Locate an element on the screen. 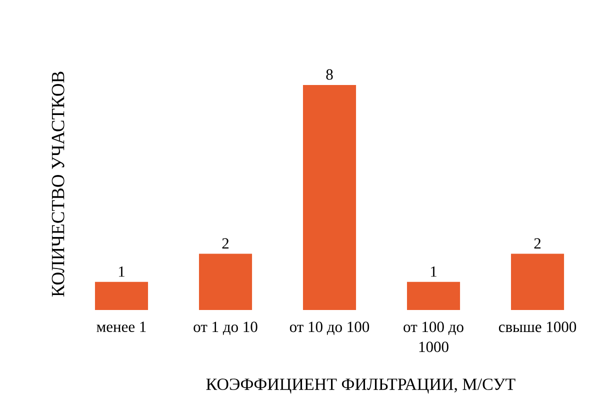  y-axis-title: КОЛИЧЕСТВО УЧАСТКОВ is located at coordinates (58, 184).